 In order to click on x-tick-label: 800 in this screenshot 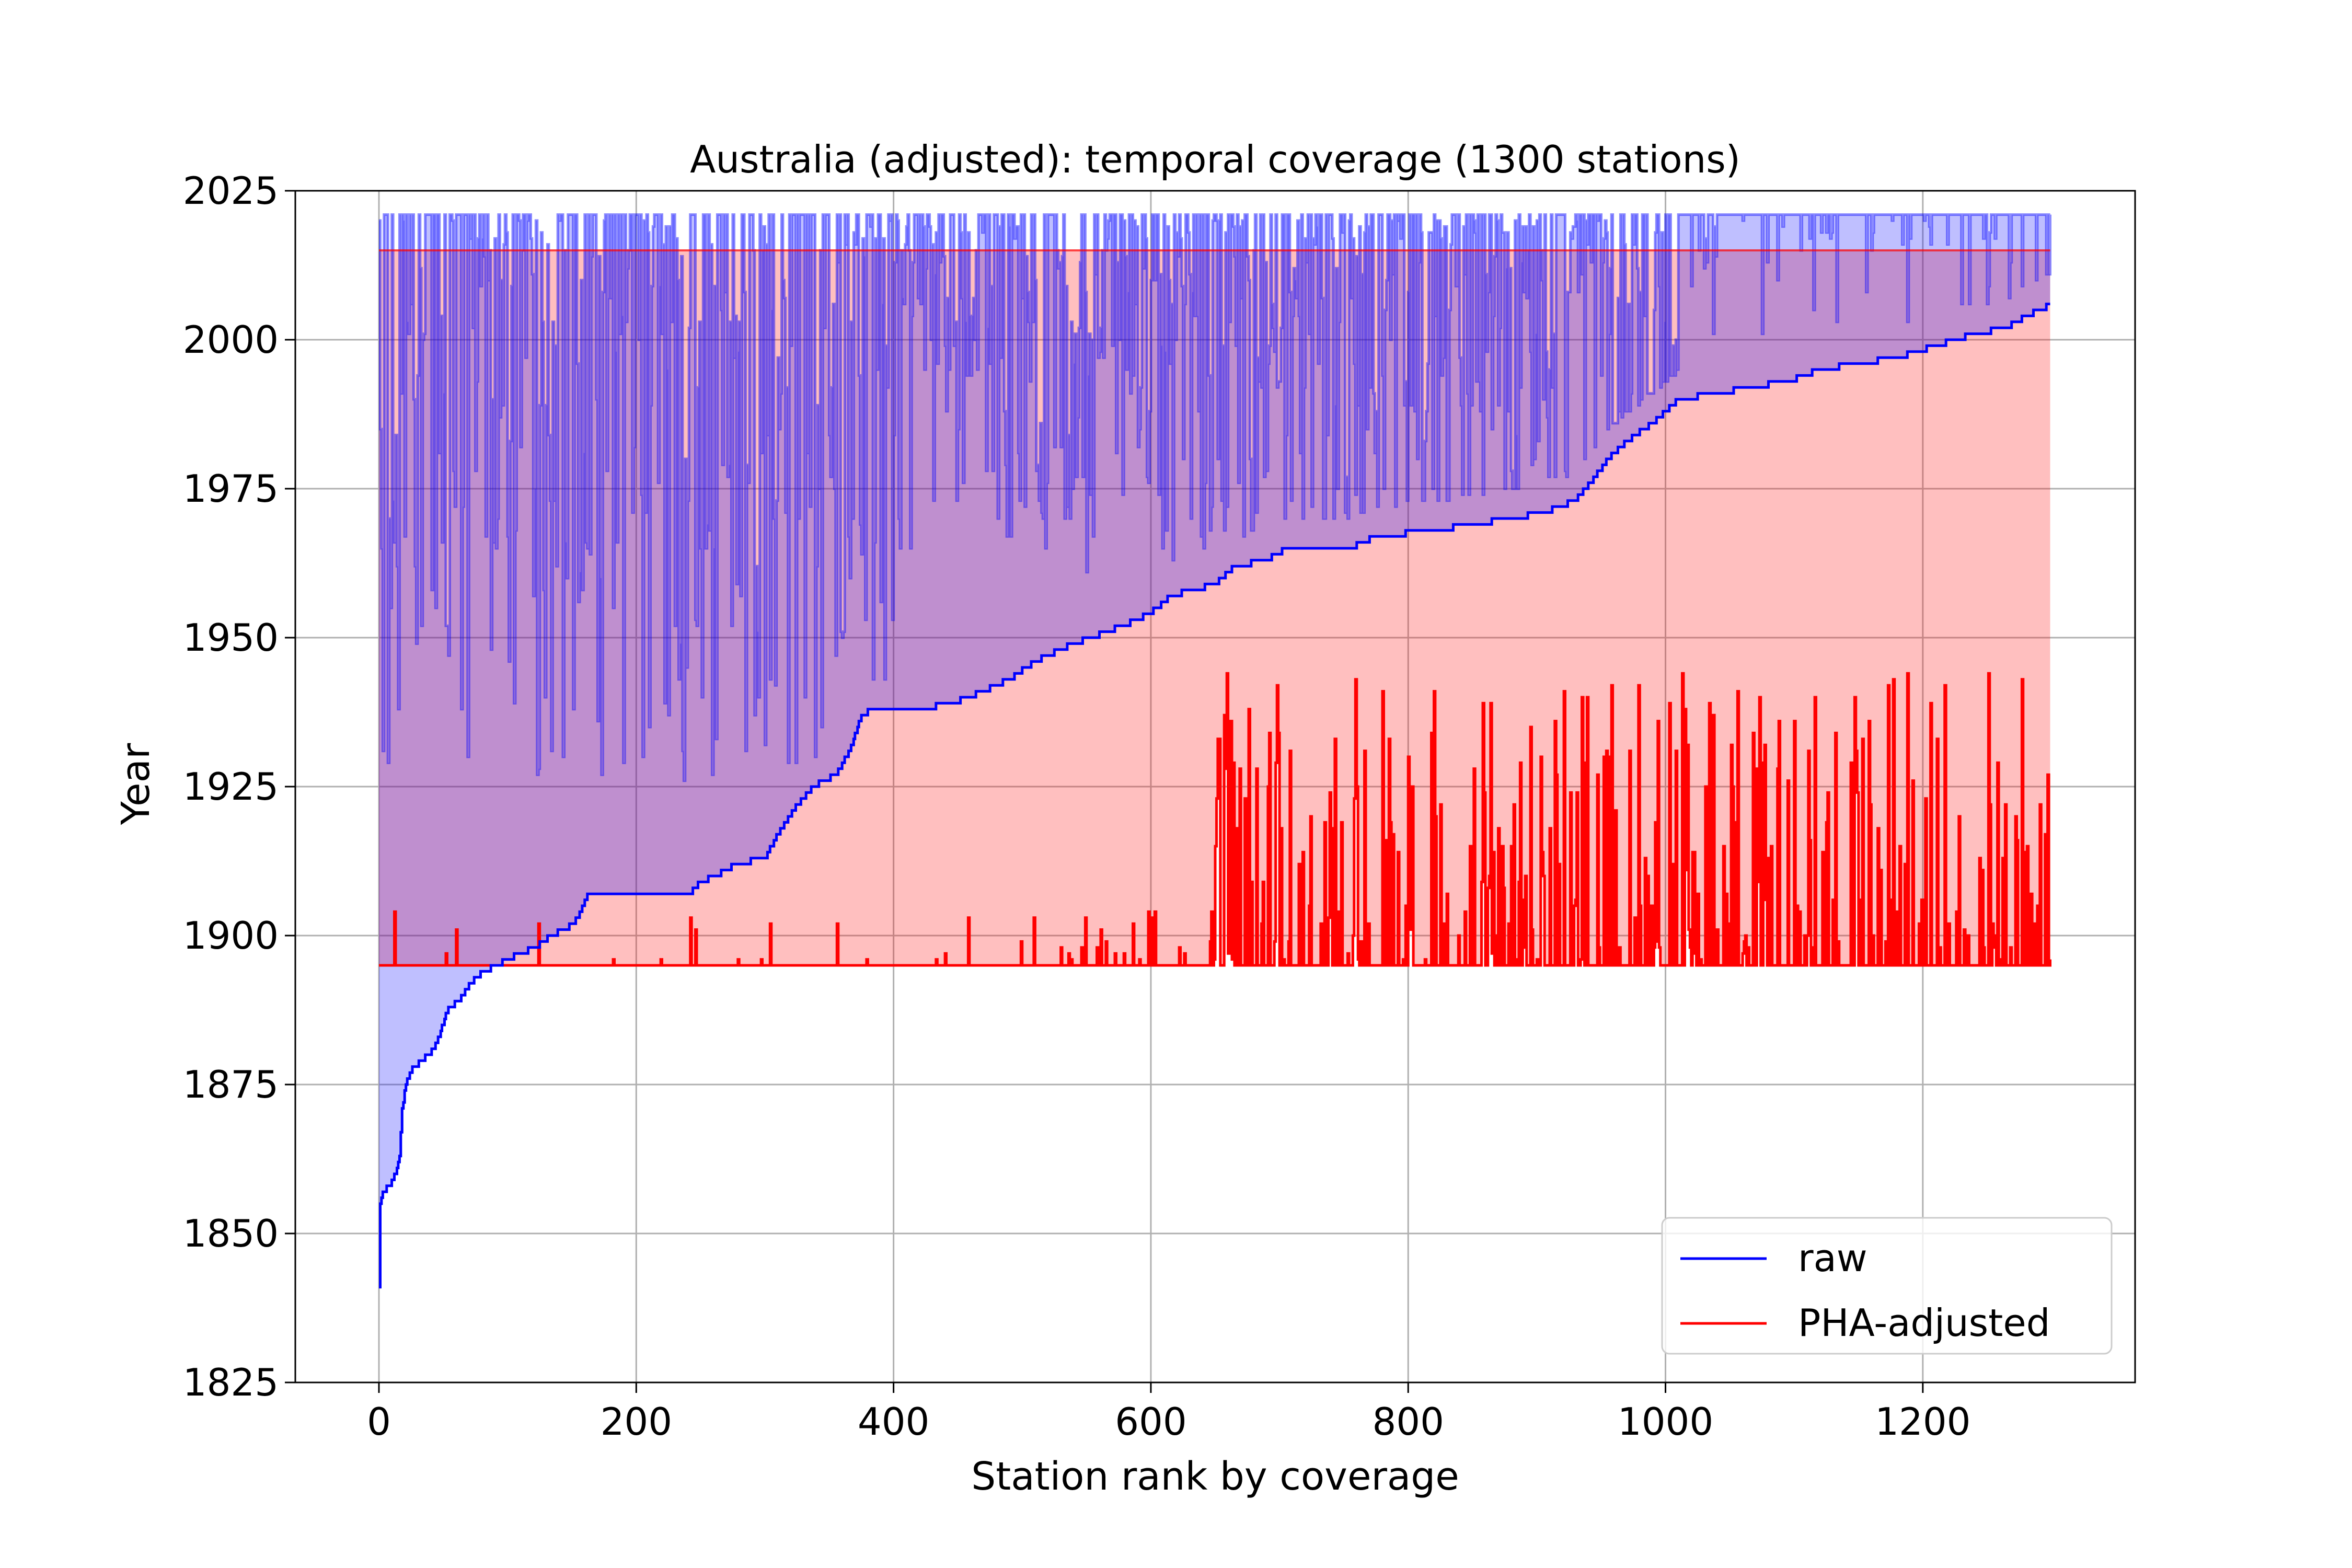, I will do `click(1408, 1422)`.